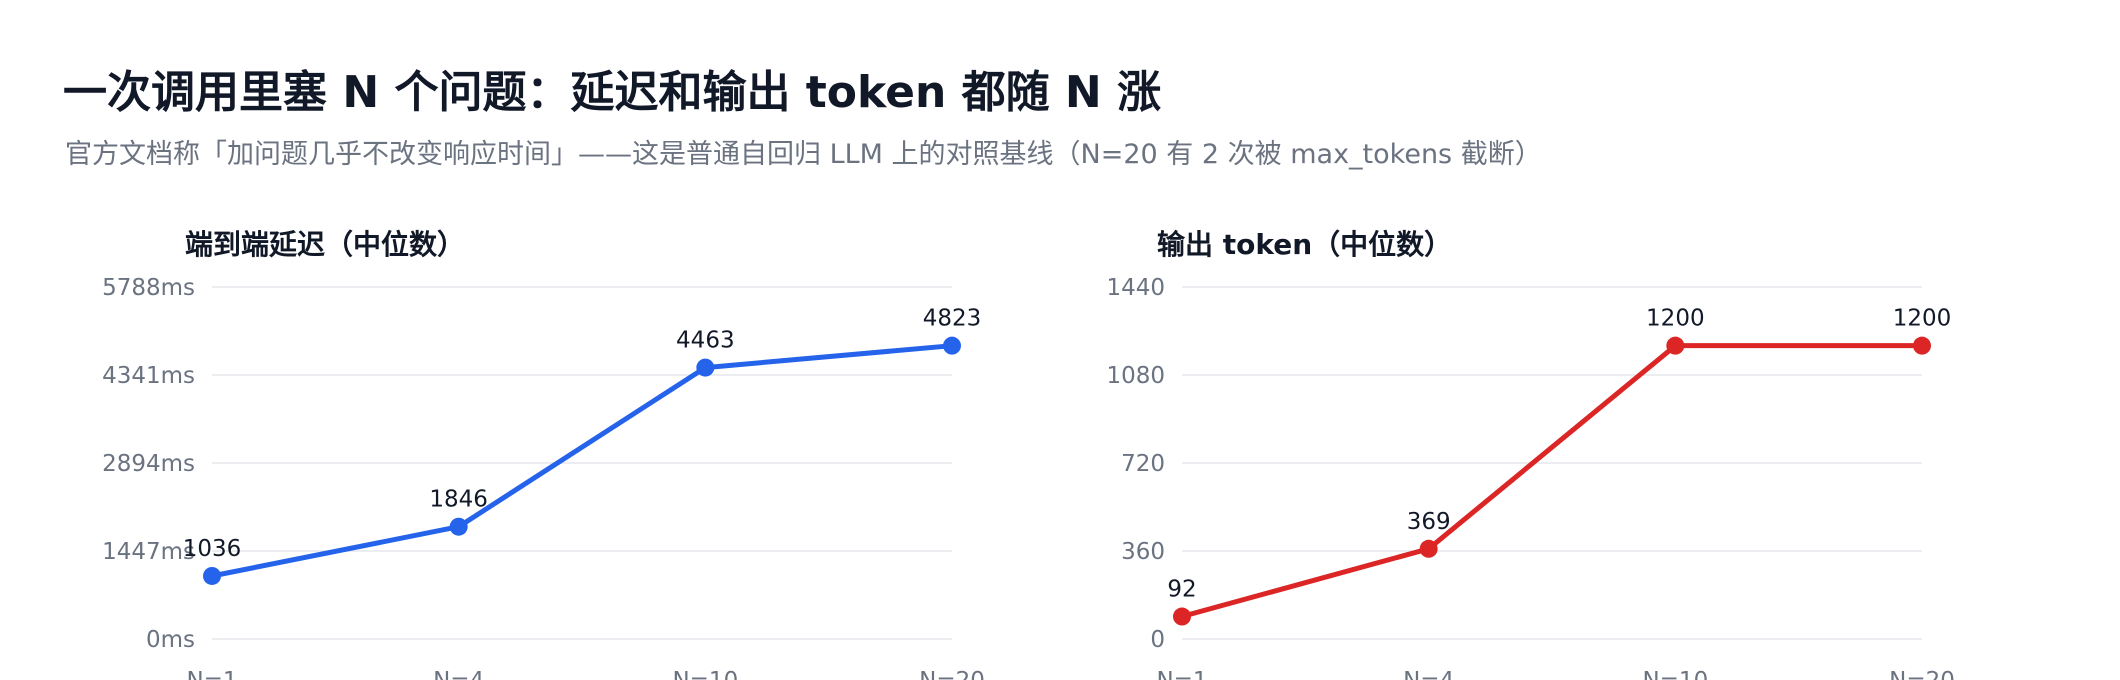 Image resolution: width=2120 pixels, height=680 pixels. I want to click on latency-y-tick-label: 1447ms, so click(148, 552).